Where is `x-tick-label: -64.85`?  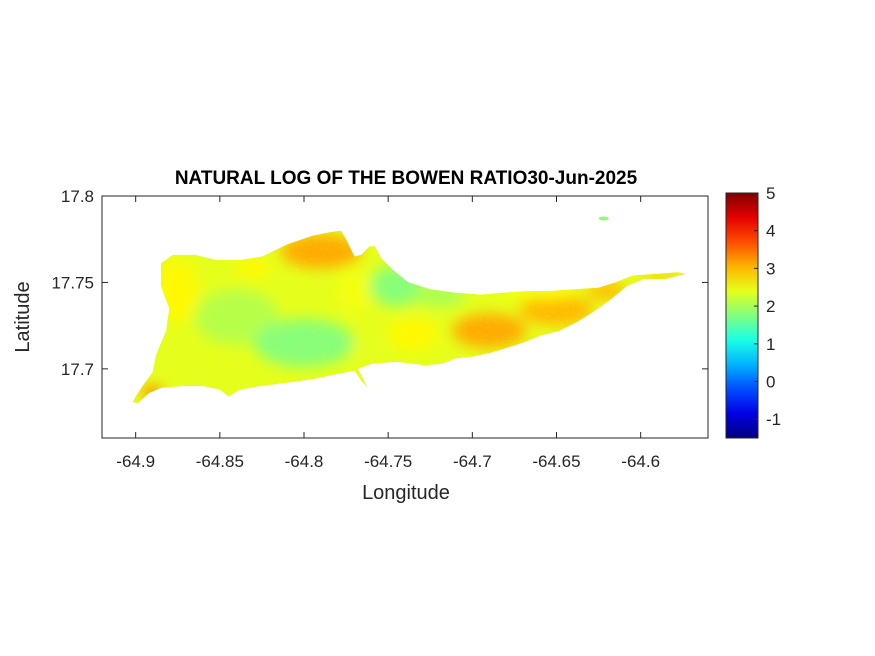 x-tick-label: -64.85 is located at coordinates (220, 461).